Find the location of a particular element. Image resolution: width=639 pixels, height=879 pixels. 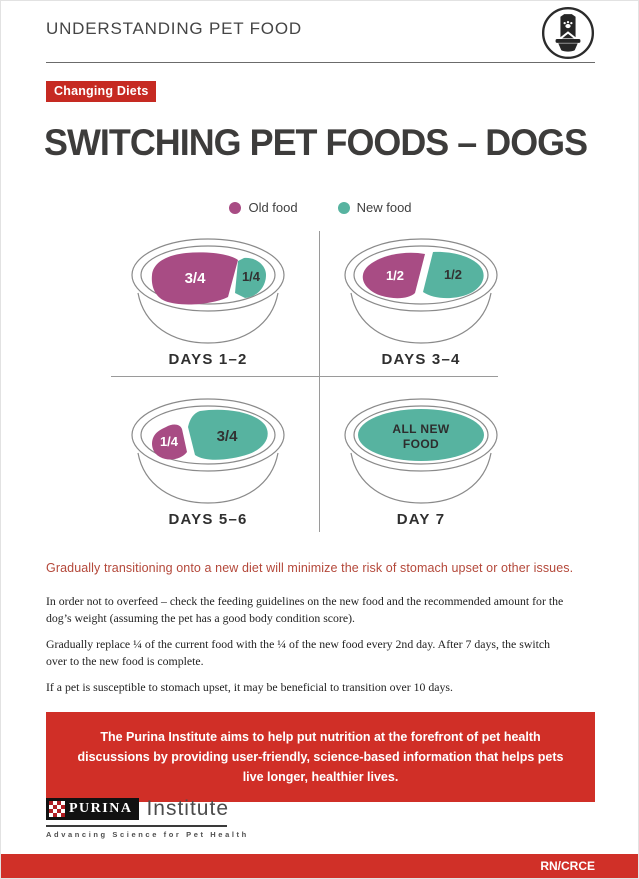

bowl-caption-days-3-4: DAYS 3–4 is located at coordinates (421, 359).